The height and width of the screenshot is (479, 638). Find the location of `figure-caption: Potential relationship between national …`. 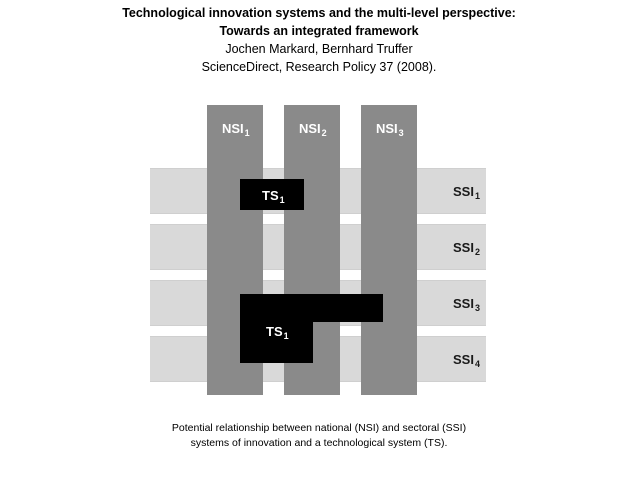

figure-caption: Potential relationship between national … is located at coordinates (319, 436).